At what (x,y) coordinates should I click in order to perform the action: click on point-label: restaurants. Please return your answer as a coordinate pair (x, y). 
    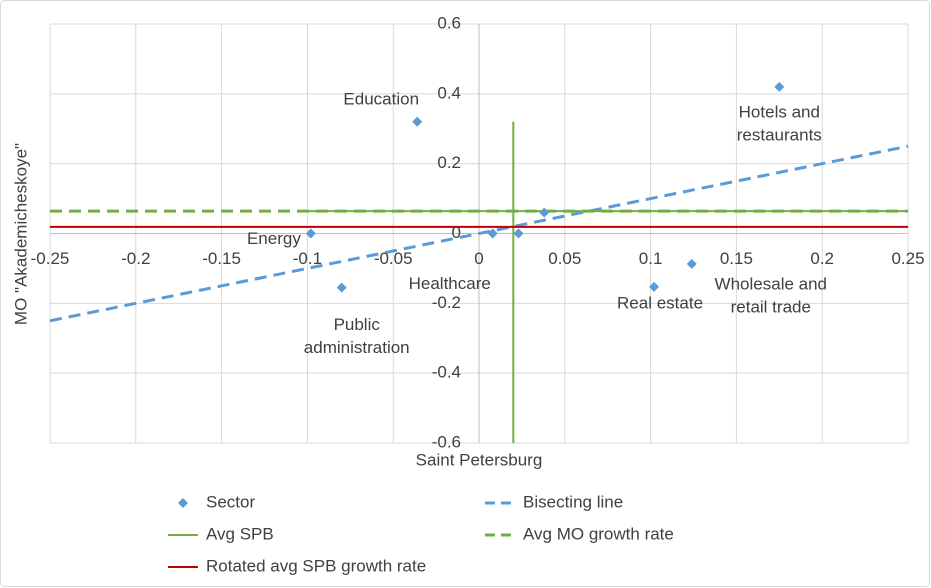
    Looking at the image, I should click on (779, 134).